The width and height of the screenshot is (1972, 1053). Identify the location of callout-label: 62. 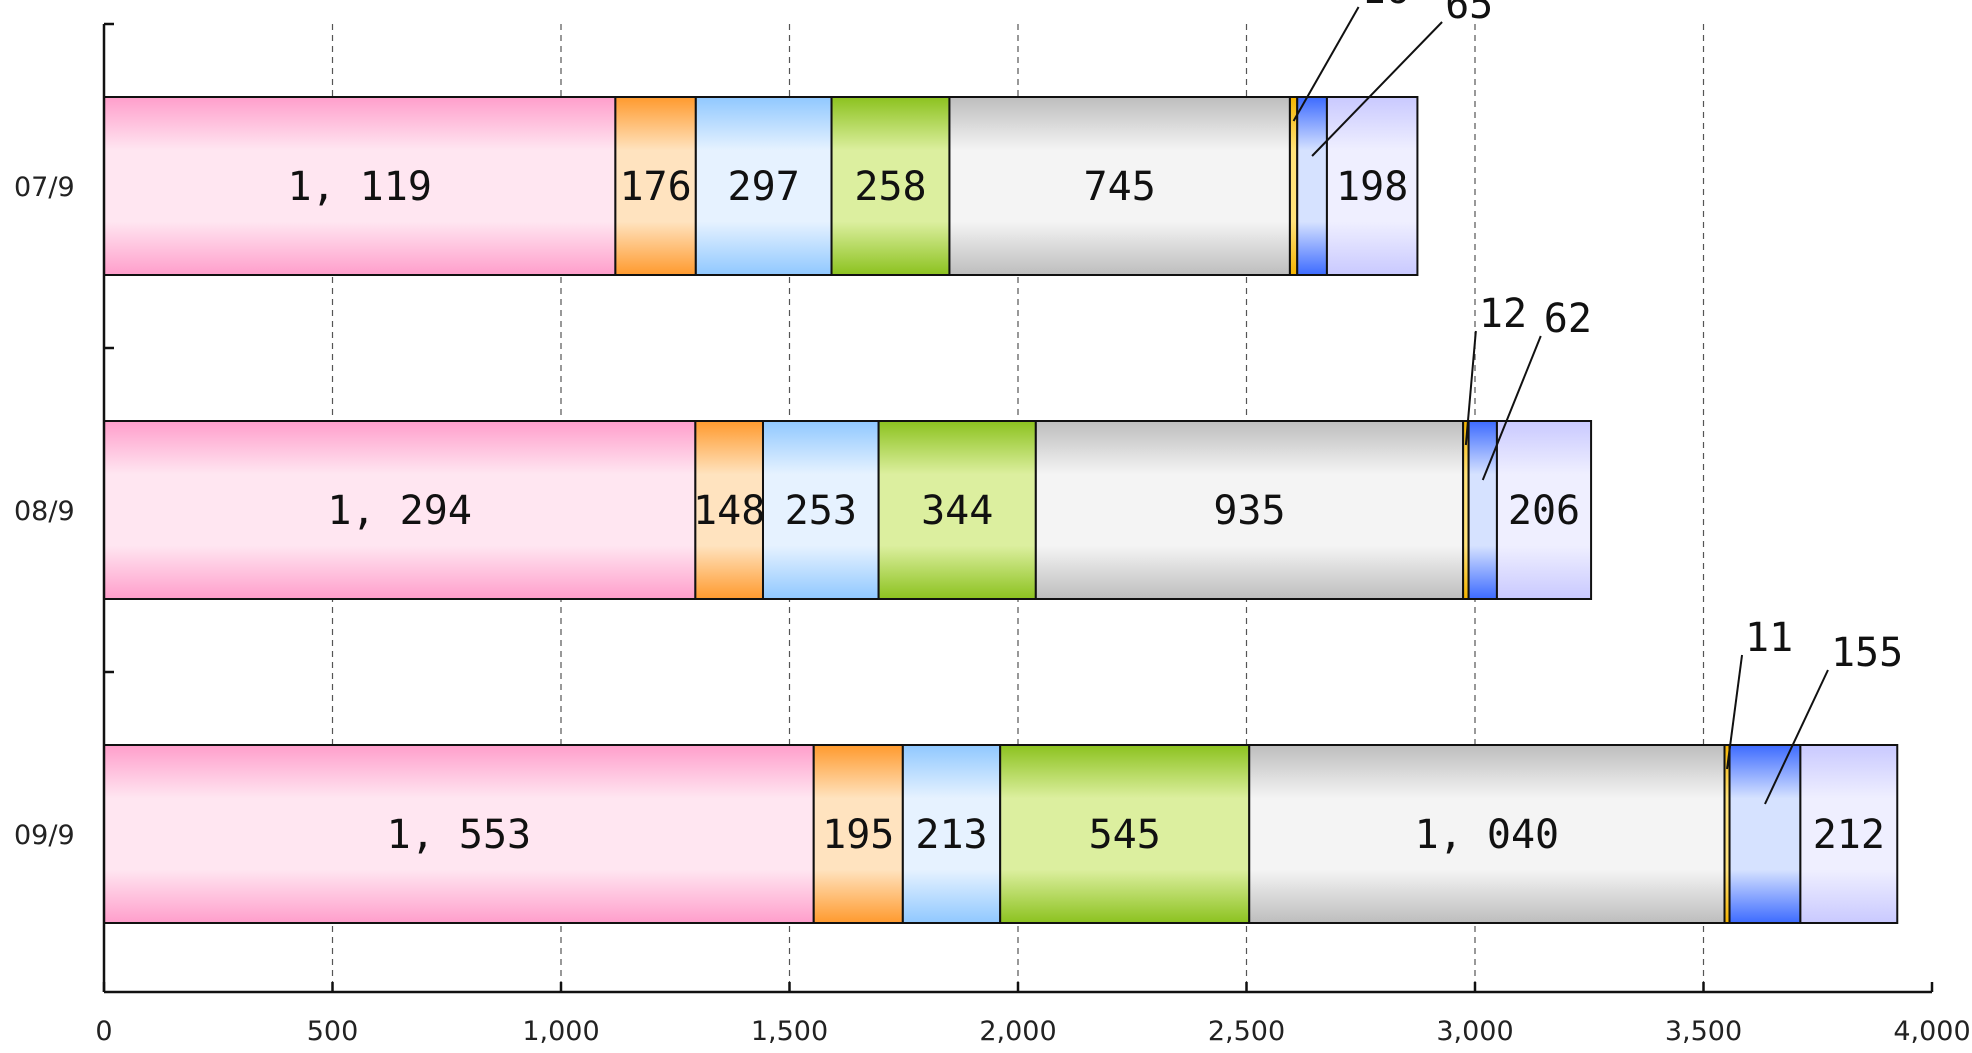
(1568, 319).